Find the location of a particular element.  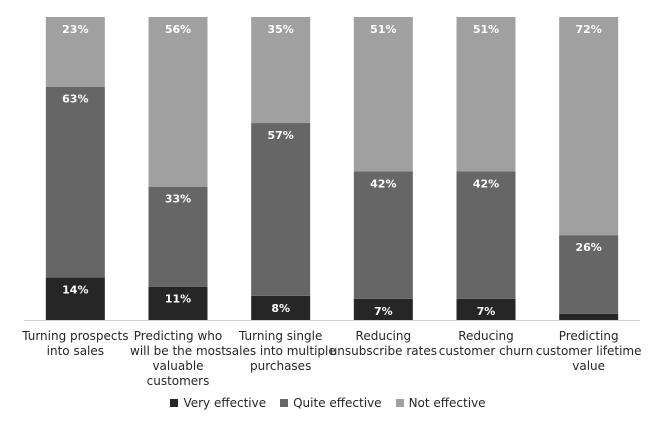

data-label-not-effective-3: 35% is located at coordinates (280, 29).